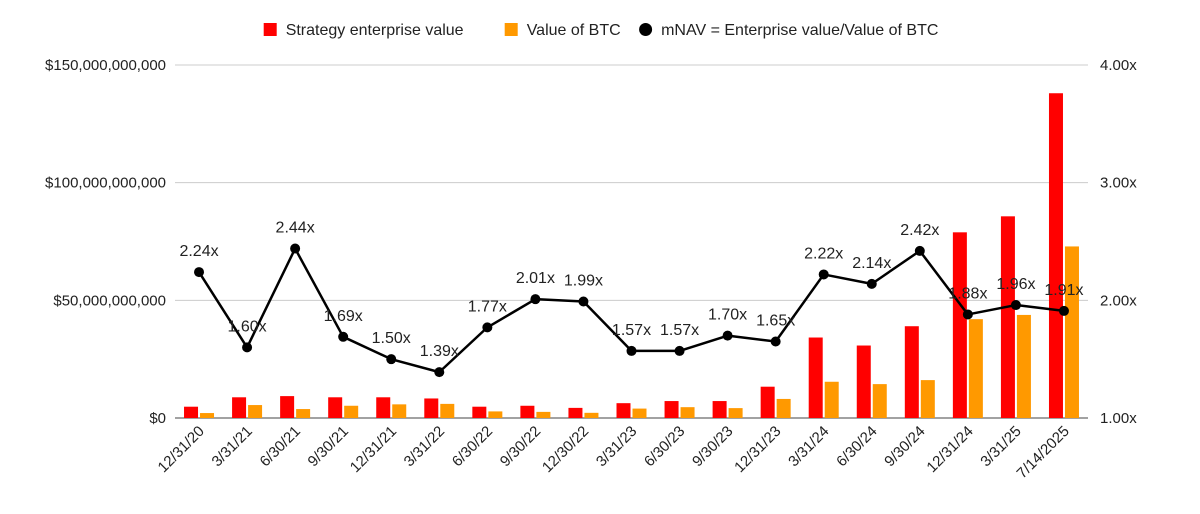 This screenshot has width=1200, height=514. What do you see at coordinates (1000, 446) in the screenshot?
I see `x-tick-label: 3/31/25` at bounding box center [1000, 446].